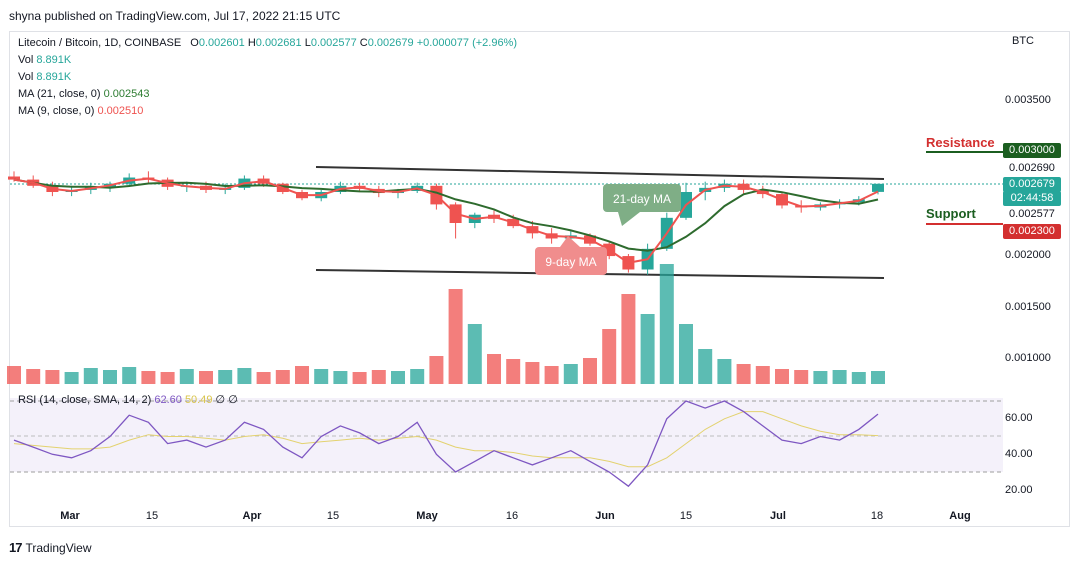 Image resolution: width=1079 pixels, height=565 pixels. Describe the element at coordinates (233, 400) in the screenshot. I see `rsi-extra-2: ∅` at that location.